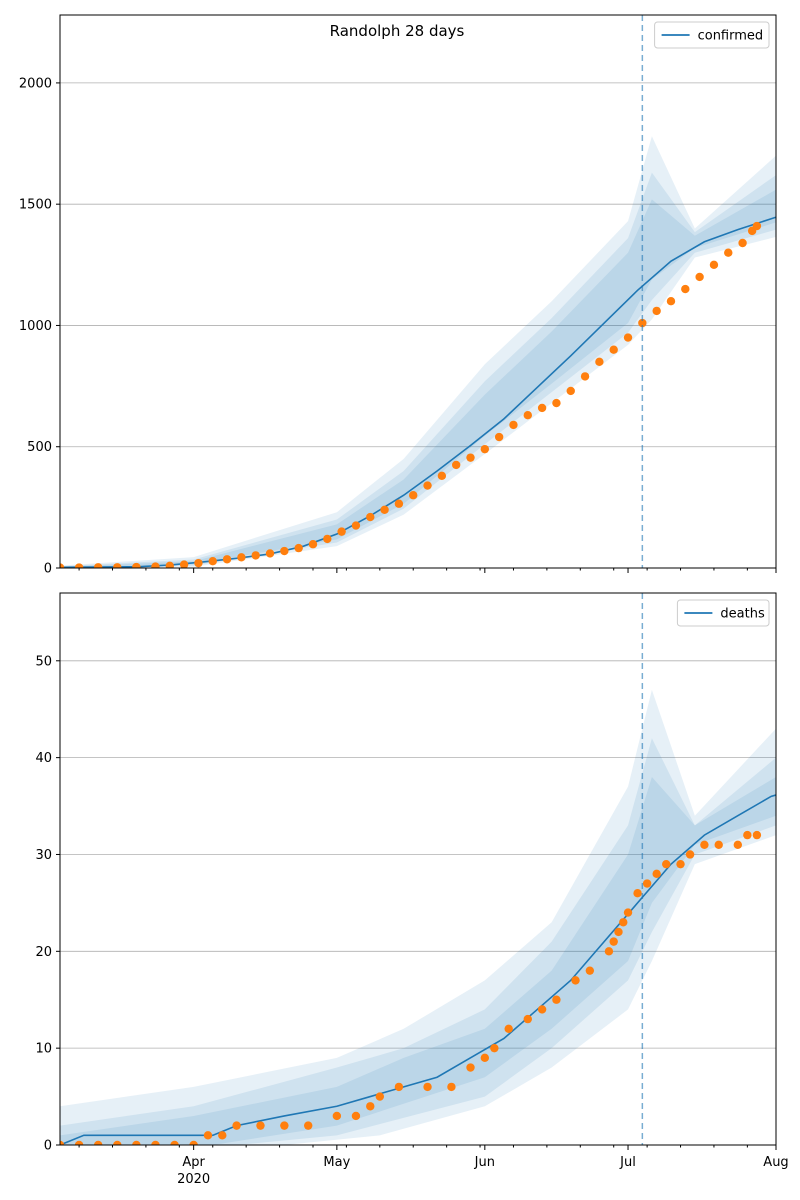  I want to click on x-tick-label: Jun, so click(484, 1162).